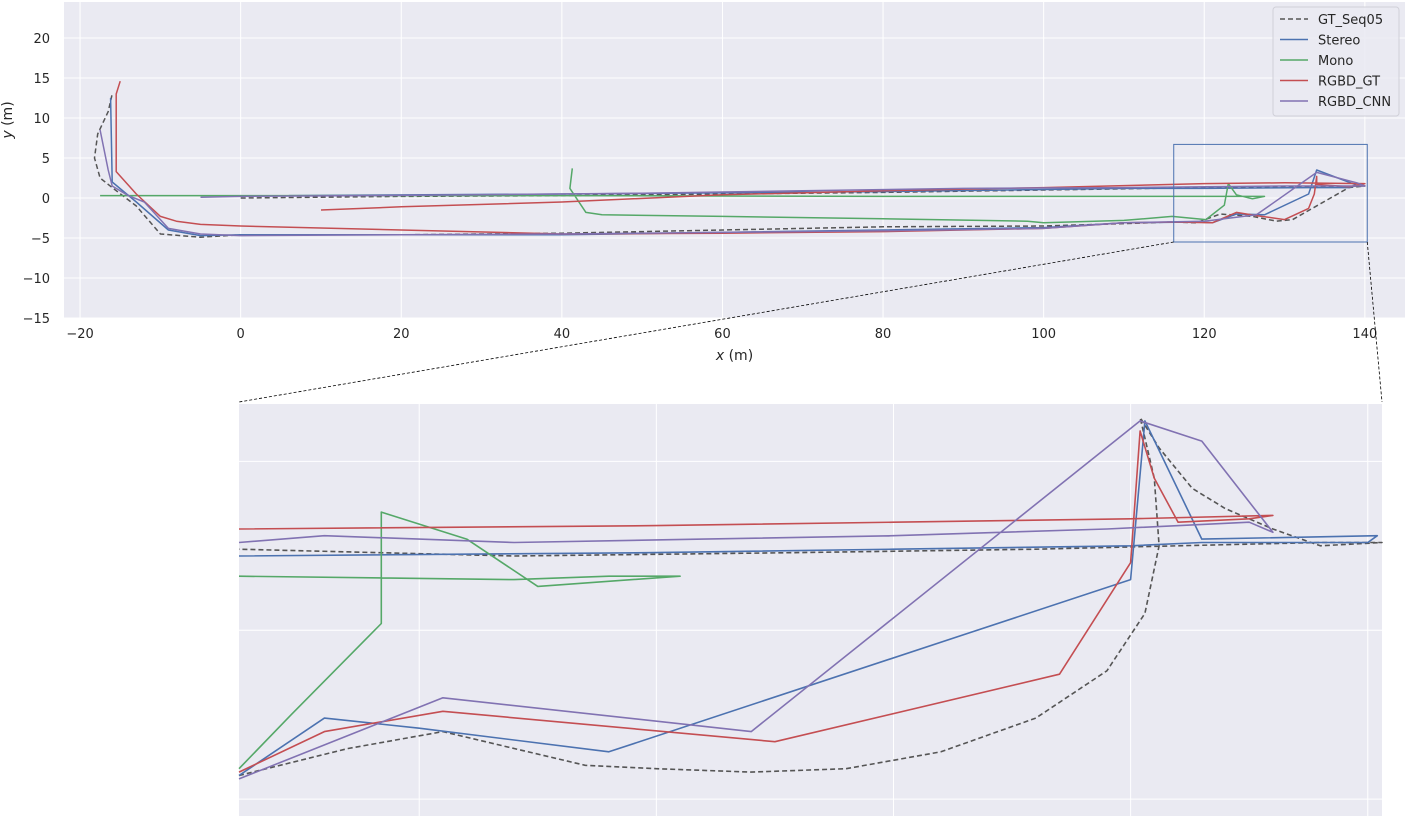  Describe the element at coordinates (1204, 334) in the screenshot. I see `x-tick-label: 120` at that location.